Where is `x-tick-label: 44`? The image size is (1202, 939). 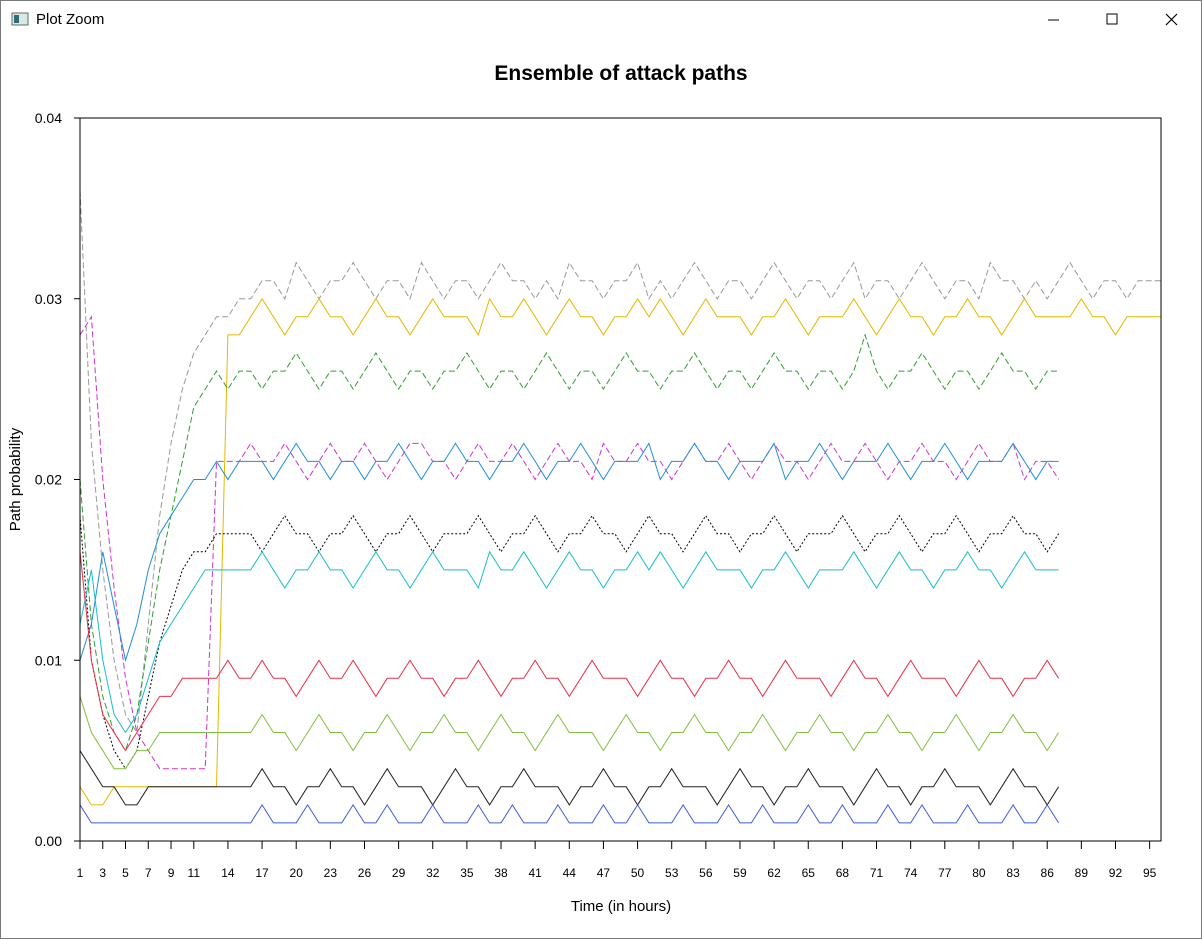
x-tick-label: 44 is located at coordinates (570, 873).